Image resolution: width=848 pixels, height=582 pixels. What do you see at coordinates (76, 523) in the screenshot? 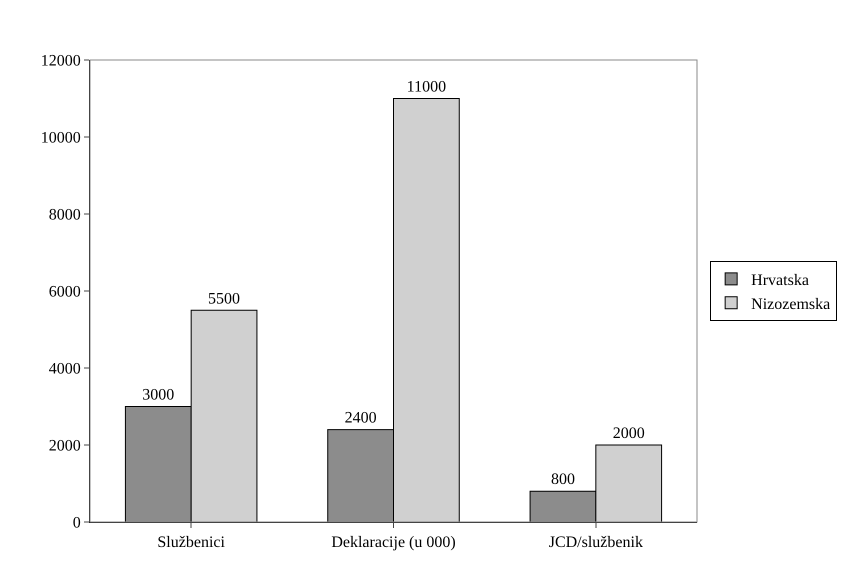
I see `y-tick-label: 0` at bounding box center [76, 523].